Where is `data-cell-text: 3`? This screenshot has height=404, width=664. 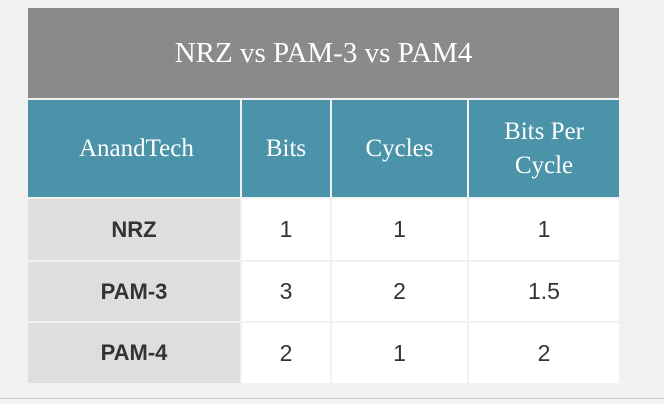
data-cell-text: 3 is located at coordinates (286, 291).